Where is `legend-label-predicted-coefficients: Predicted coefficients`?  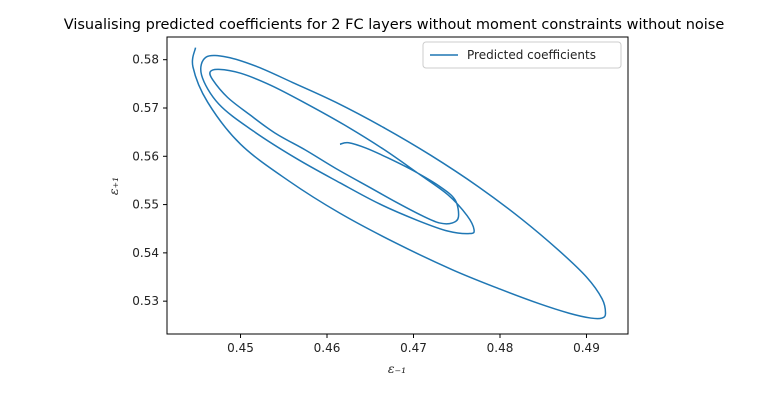
legend-label-predicted-coefficients: Predicted coefficients is located at coordinates (531, 55).